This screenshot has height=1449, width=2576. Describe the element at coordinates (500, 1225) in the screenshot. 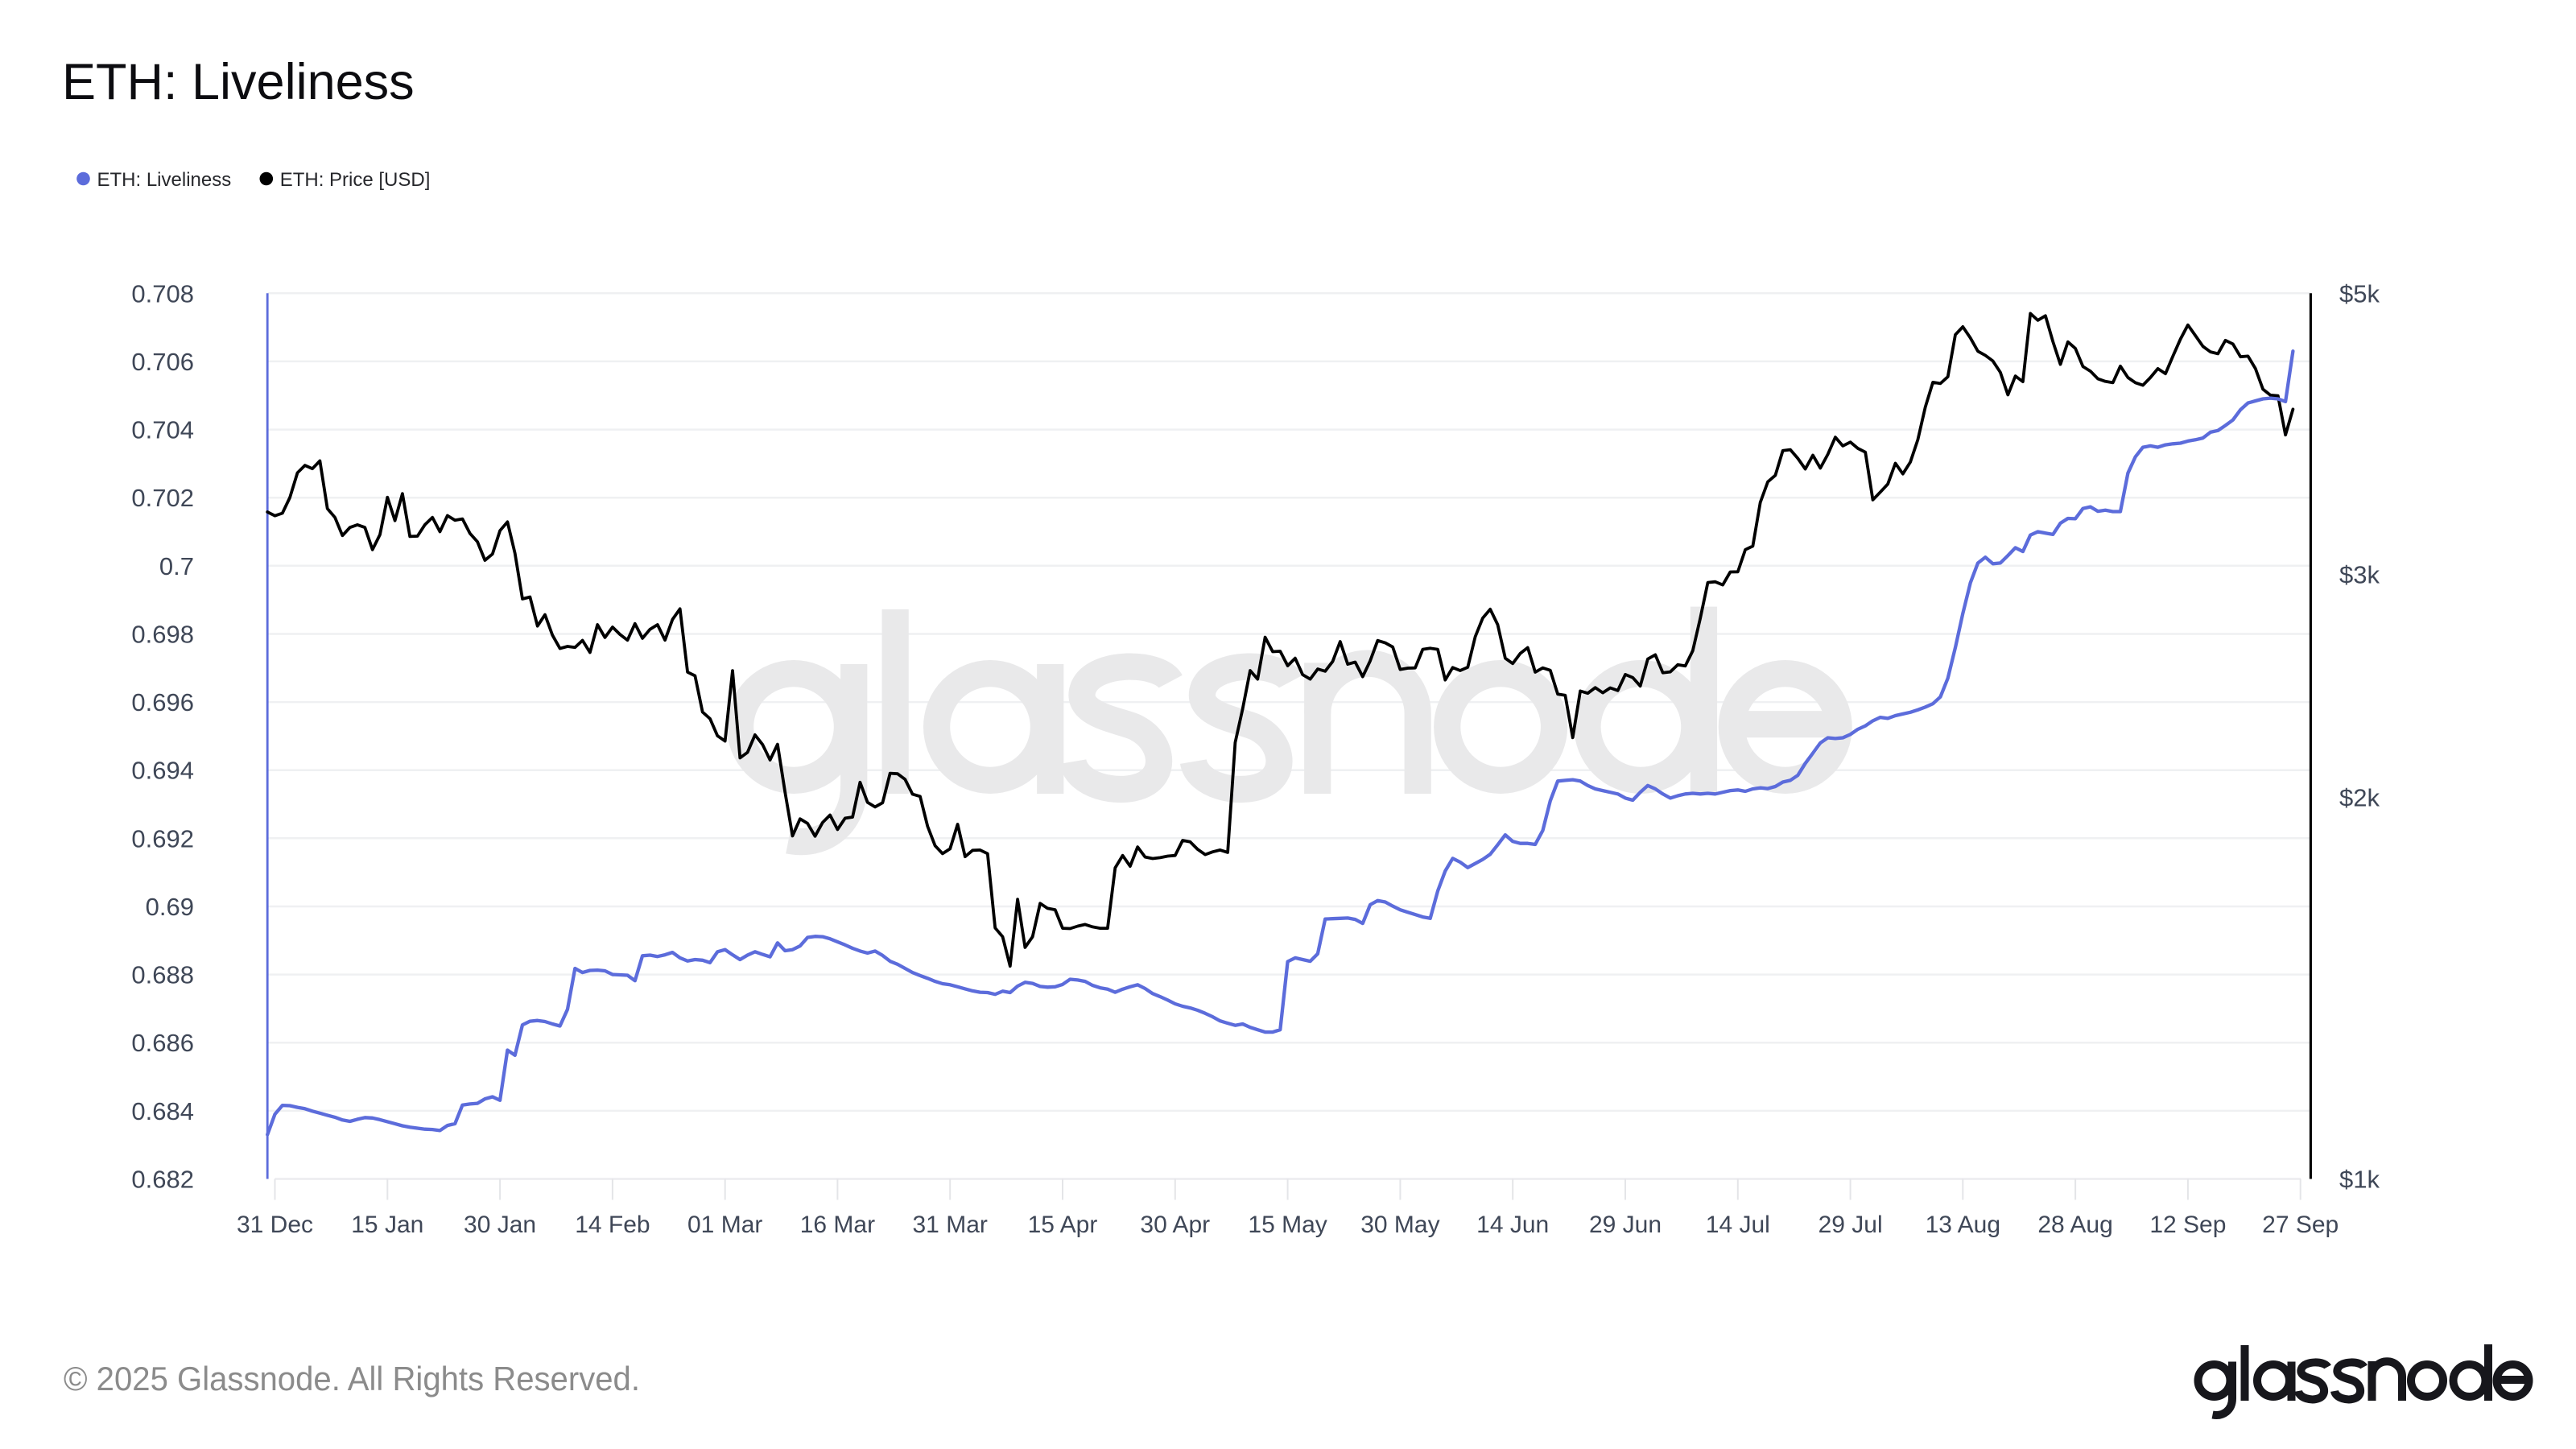

I see `svg-text: 30 Jan` at that location.